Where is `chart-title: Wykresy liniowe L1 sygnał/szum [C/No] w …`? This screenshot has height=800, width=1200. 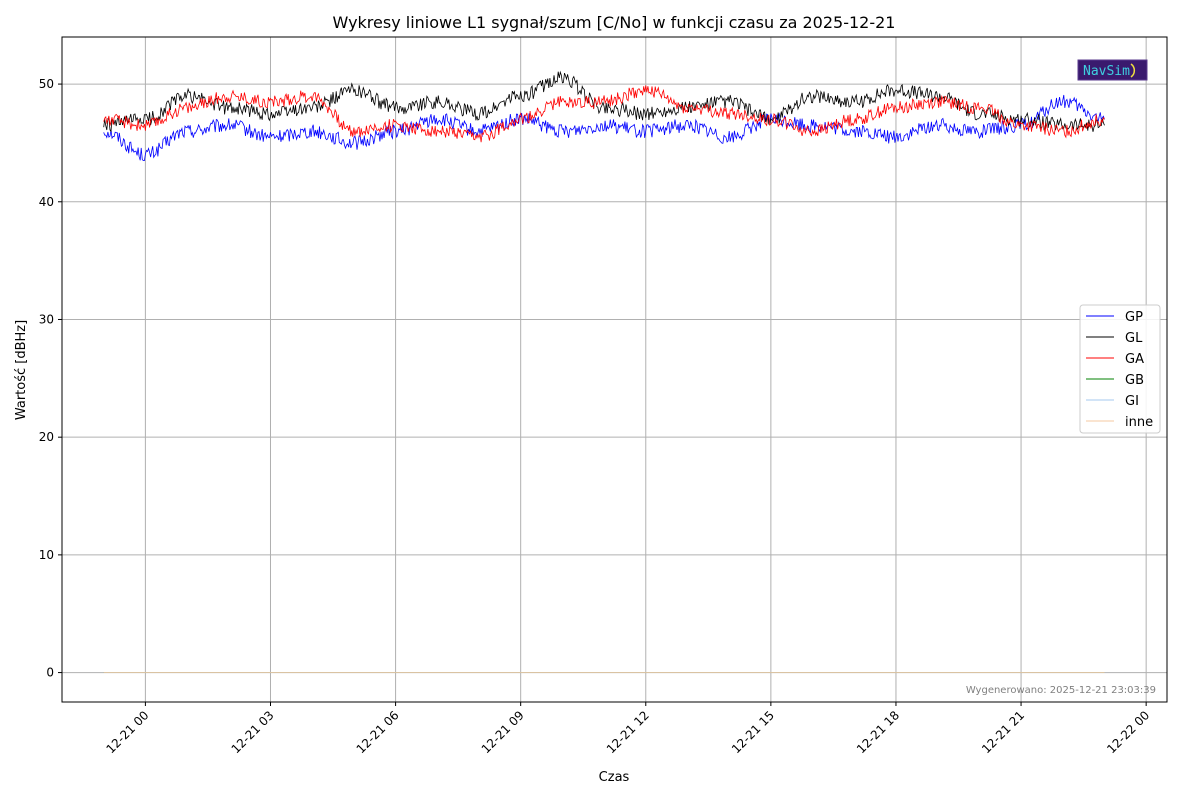 chart-title: Wykresy liniowe L1 sygnał/szum [C/No] w … is located at coordinates (614, 22).